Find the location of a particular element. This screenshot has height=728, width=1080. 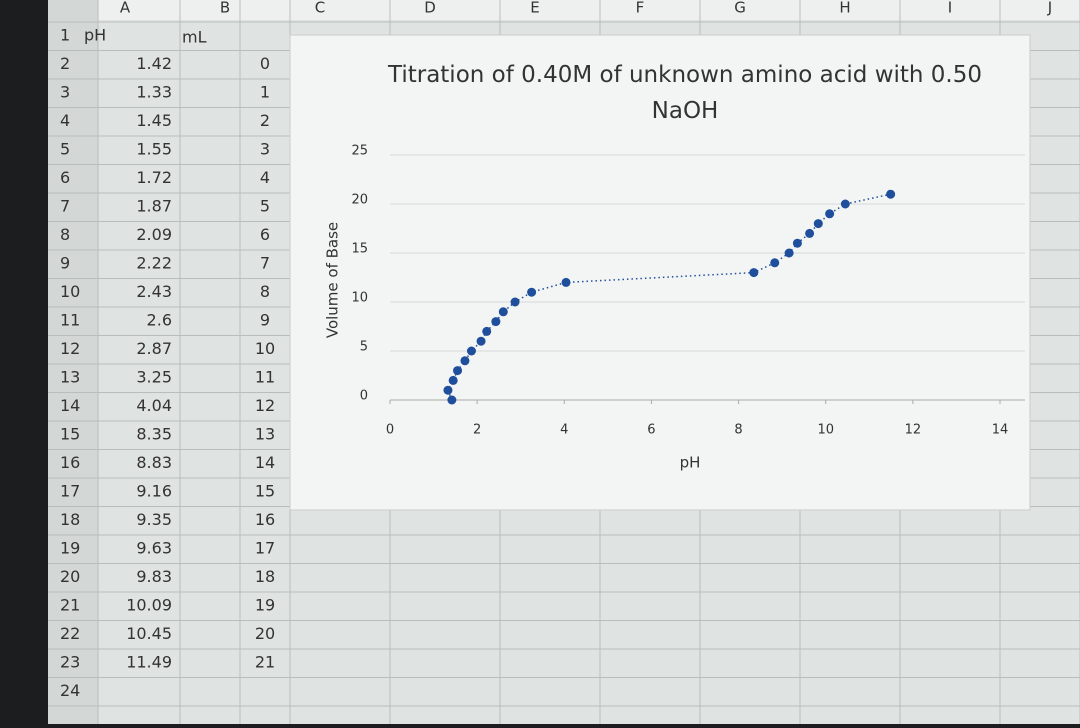

row-number: 3 is located at coordinates (65, 92).